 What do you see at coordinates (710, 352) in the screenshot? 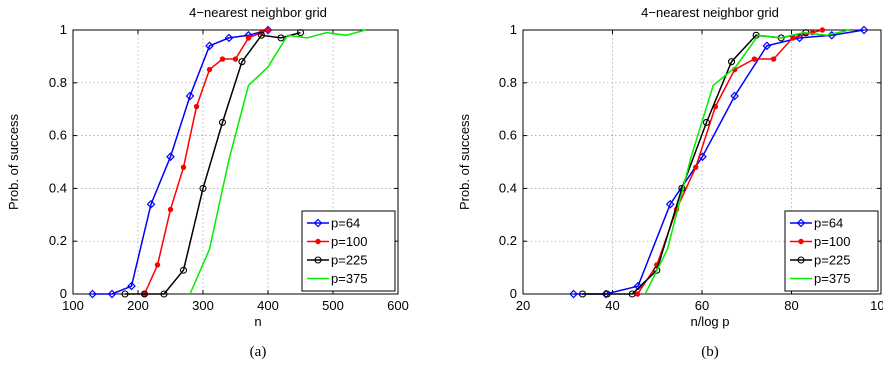
I see `panel-caption: (b)` at bounding box center [710, 352].